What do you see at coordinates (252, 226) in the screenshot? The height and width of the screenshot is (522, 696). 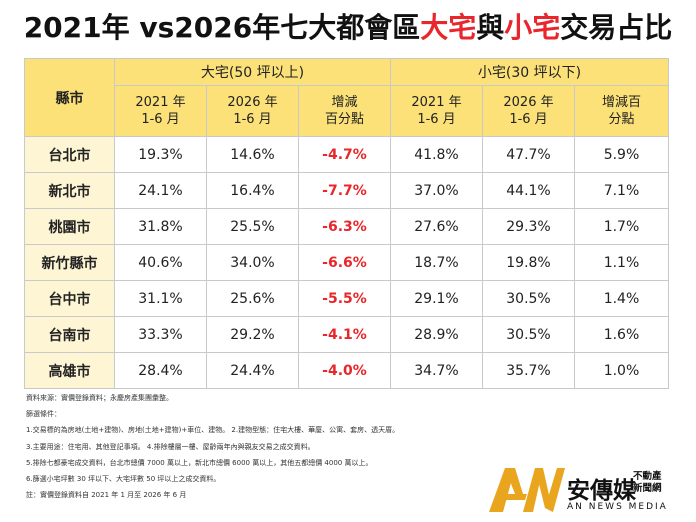 I see `large-2026-cell: 25.5%` at bounding box center [252, 226].